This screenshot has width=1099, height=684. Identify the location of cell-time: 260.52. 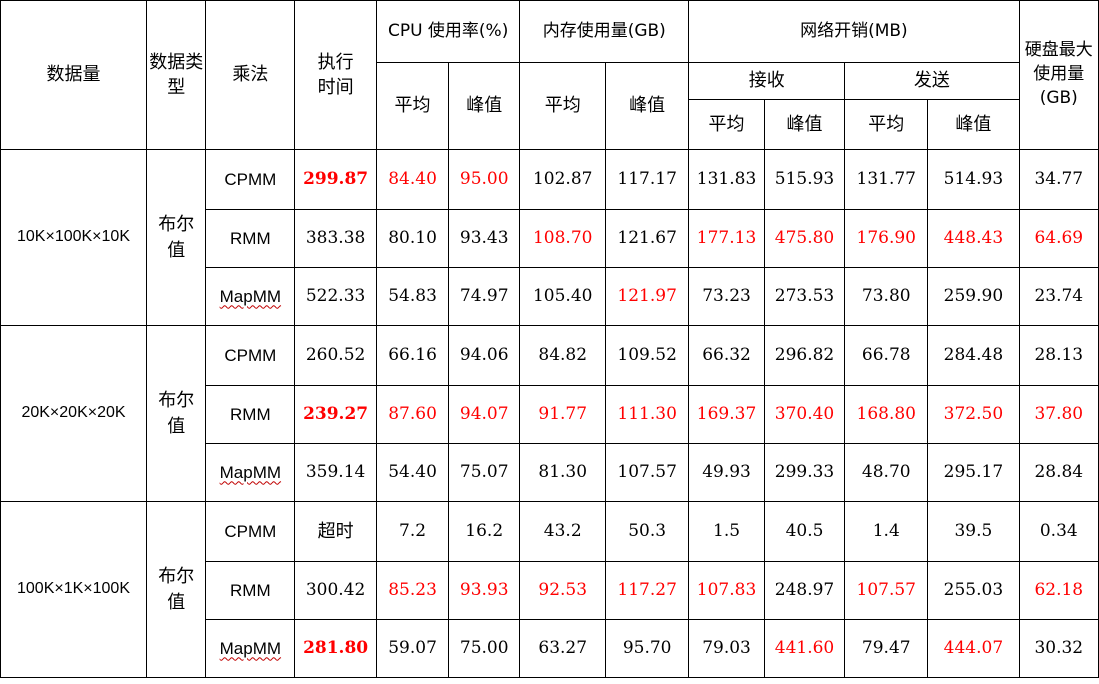
(335, 355).